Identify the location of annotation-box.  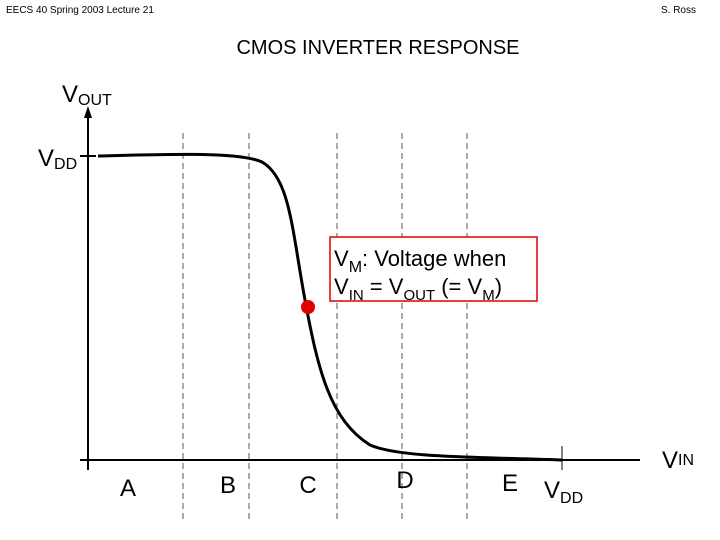
(433, 269).